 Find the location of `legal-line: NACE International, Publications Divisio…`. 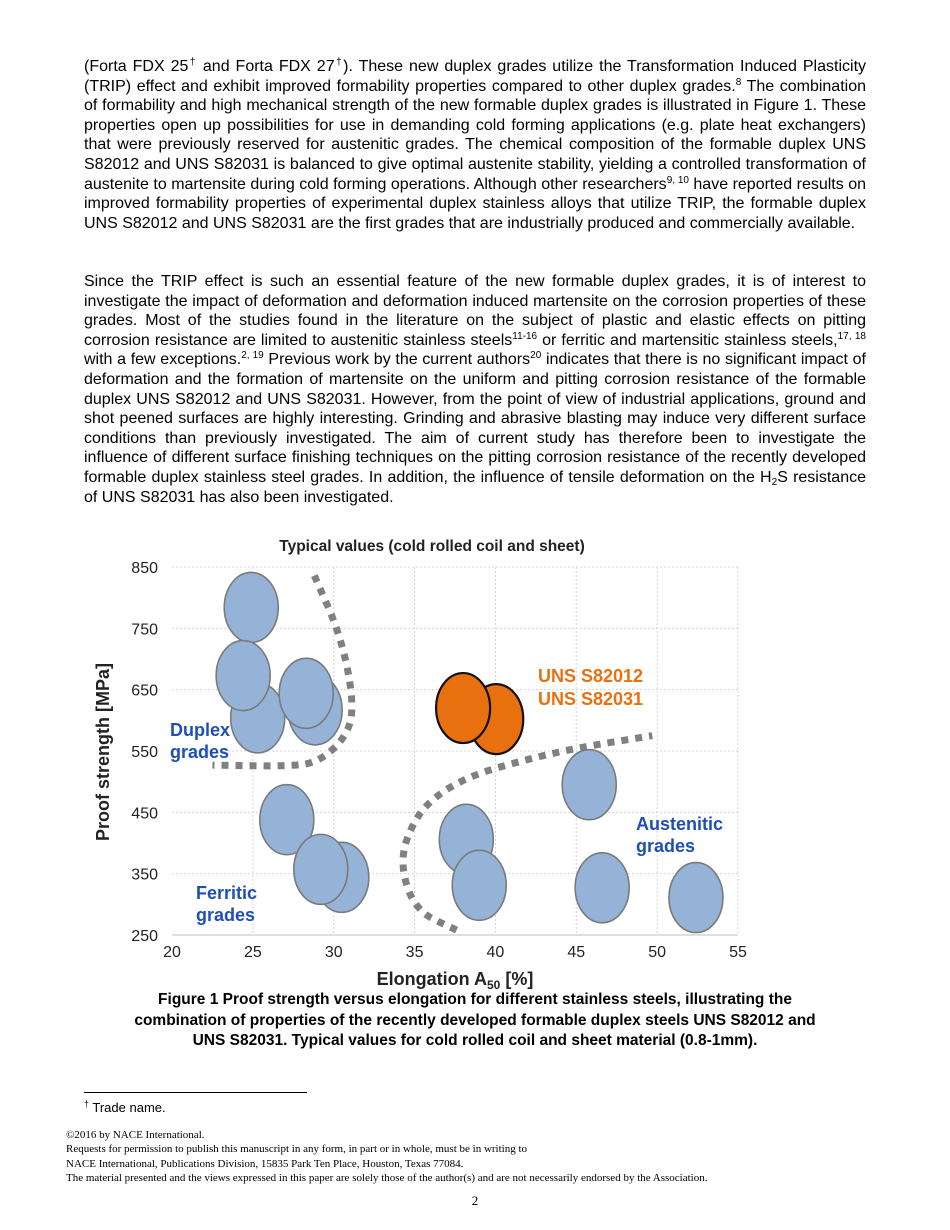

legal-line: NACE International, Publications Divisio… is located at coordinates (265, 1163).